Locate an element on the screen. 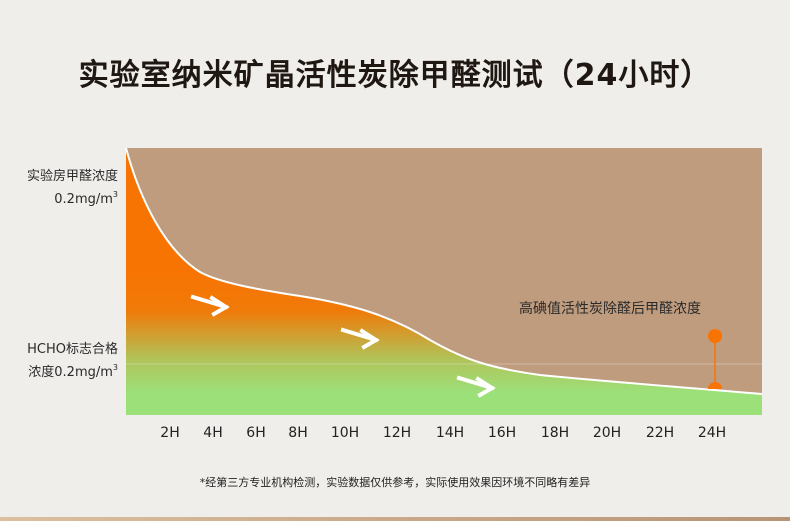 The image size is (790, 521). y-label-top-line1: 实验房甲醛浓度 is located at coordinates (72, 176).